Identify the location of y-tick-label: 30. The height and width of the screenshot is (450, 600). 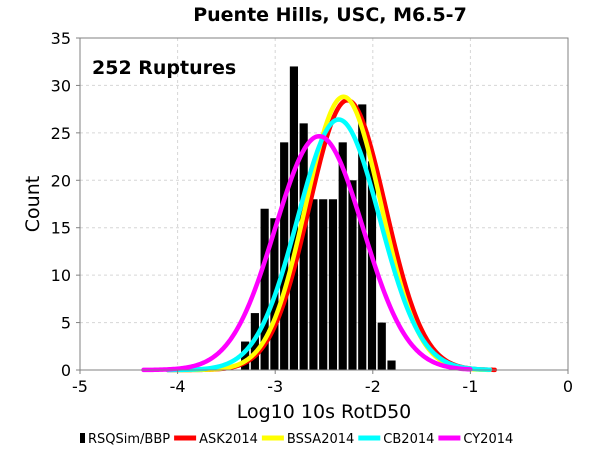
(61, 85).